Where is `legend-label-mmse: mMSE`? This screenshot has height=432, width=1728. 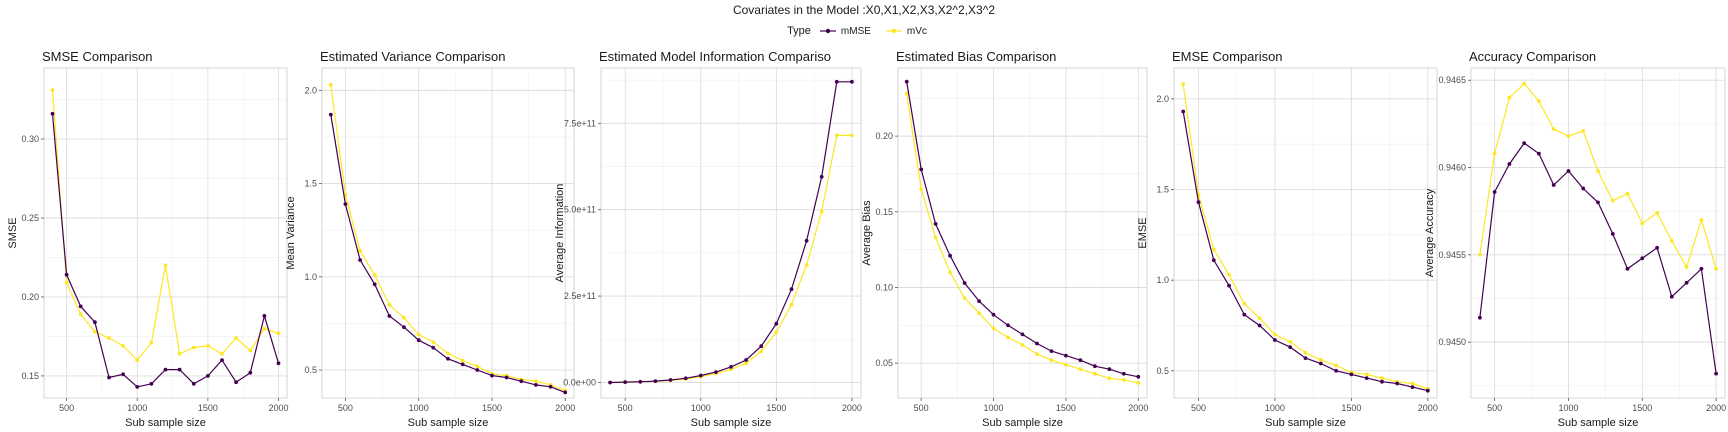 legend-label-mmse: mMSE is located at coordinates (855, 31).